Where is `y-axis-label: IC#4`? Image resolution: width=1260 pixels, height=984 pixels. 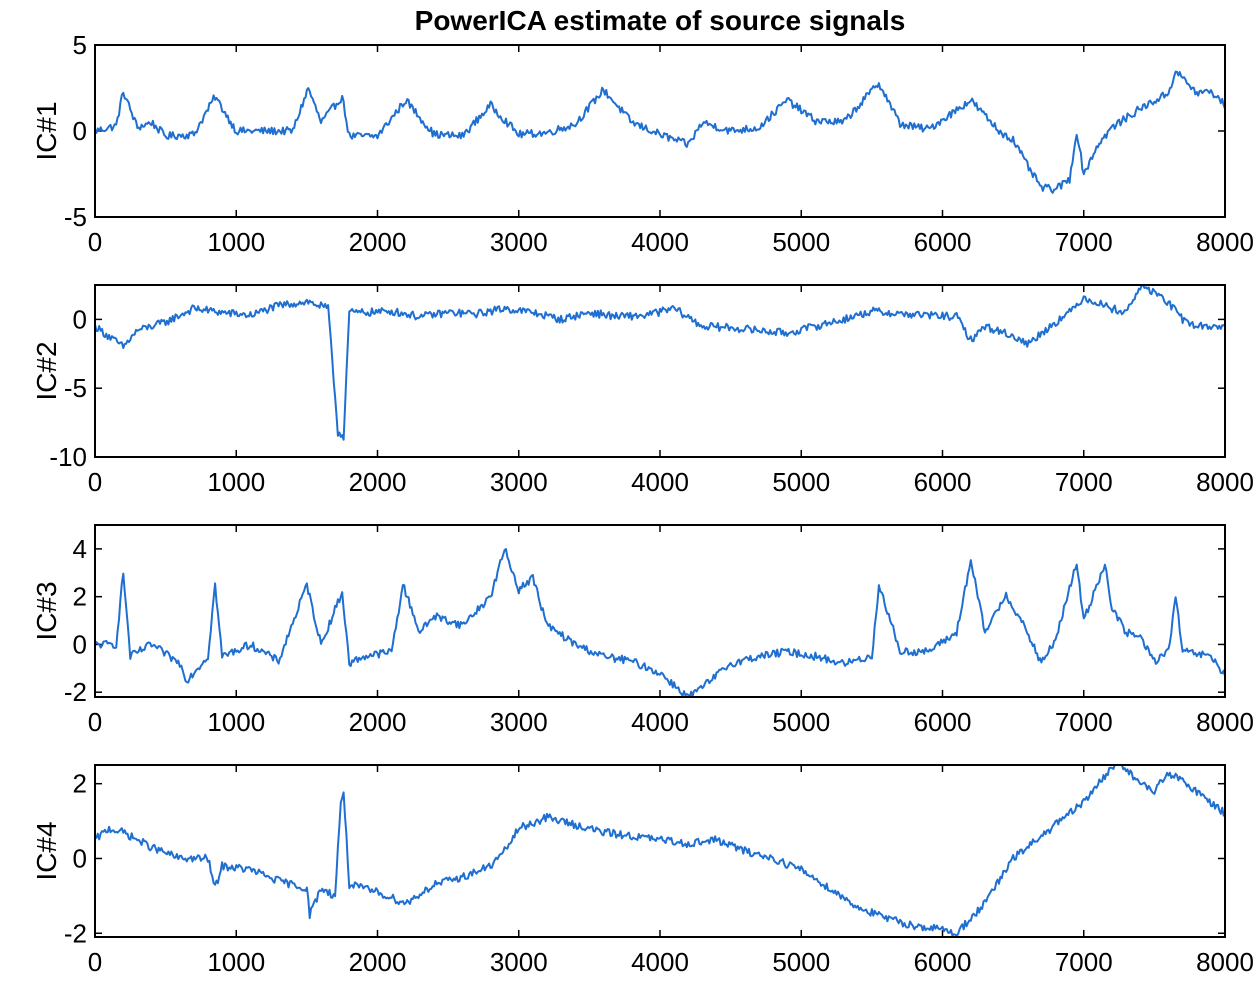 y-axis-label: IC#4 is located at coordinates (46, 850).